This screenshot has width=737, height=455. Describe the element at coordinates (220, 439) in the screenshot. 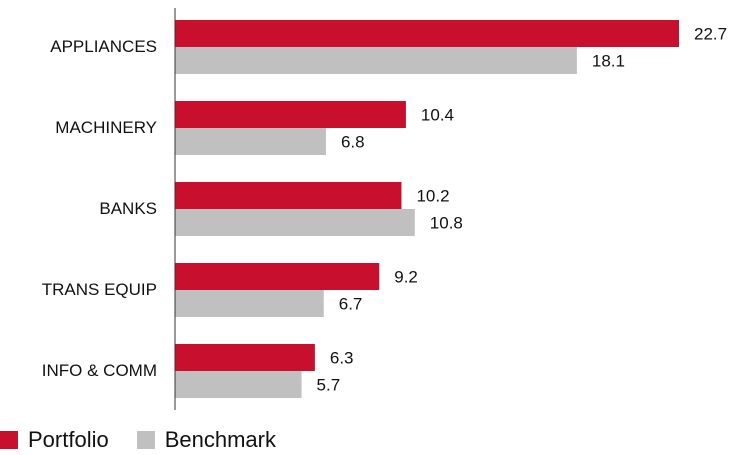

I see `legend-label-benchmark: Benchmark` at that location.